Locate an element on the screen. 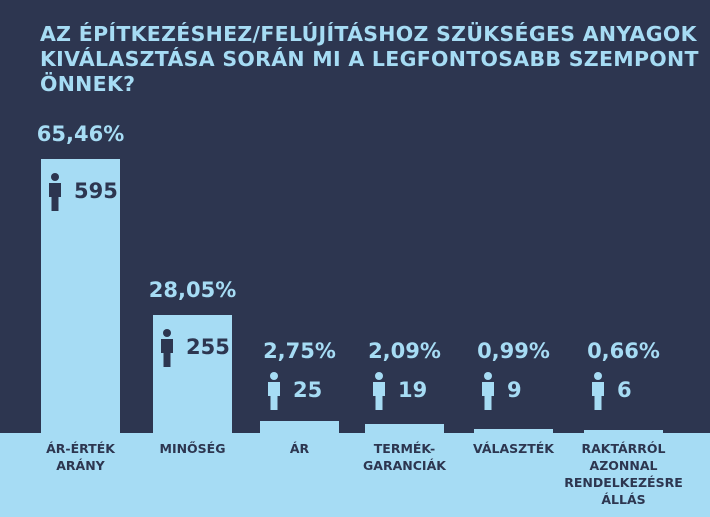 The width and height of the screenshot is (710, 517). category-label-line: MINŐSÉG is located at coordinates (192, 448).